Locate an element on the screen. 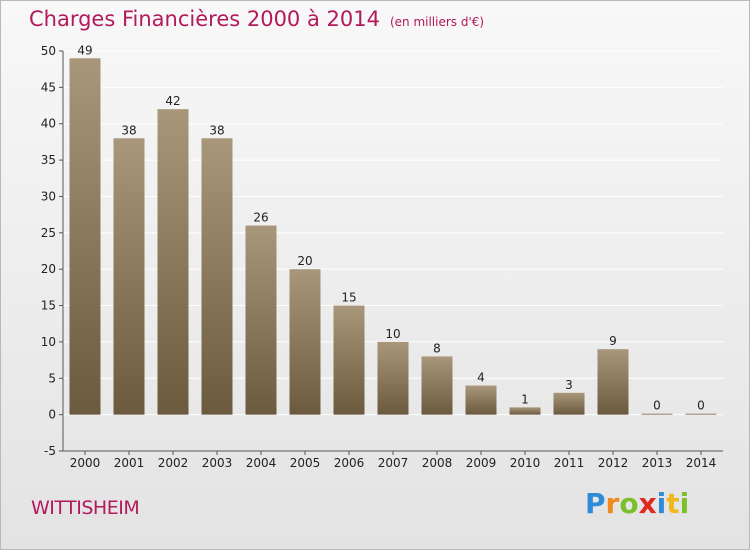 The width and height of the screenshot is (750, 550). y-tick-label: -5 is located at coordinates (50, 451).